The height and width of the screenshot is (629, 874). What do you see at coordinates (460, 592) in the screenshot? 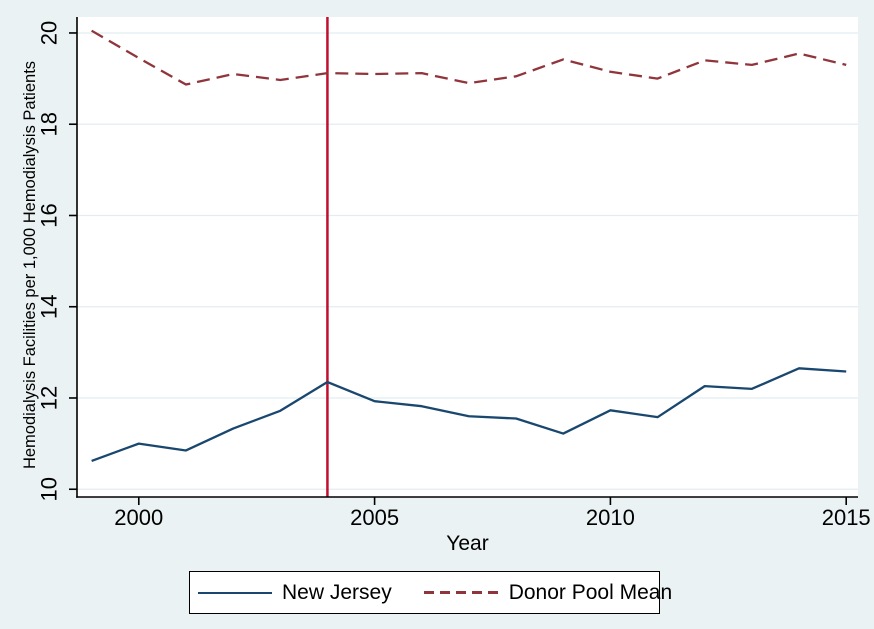
I see `legend-line-sample-donor-pool-mean` at bounding box center [460, 592].